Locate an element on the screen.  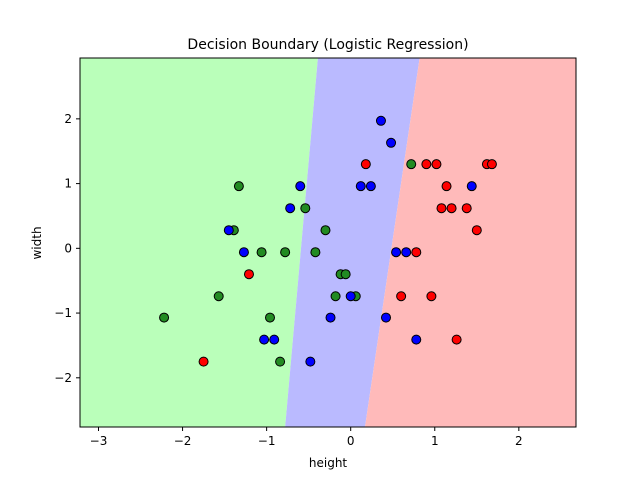
y-tick-label: 0 is located at coordinates (68, 248).